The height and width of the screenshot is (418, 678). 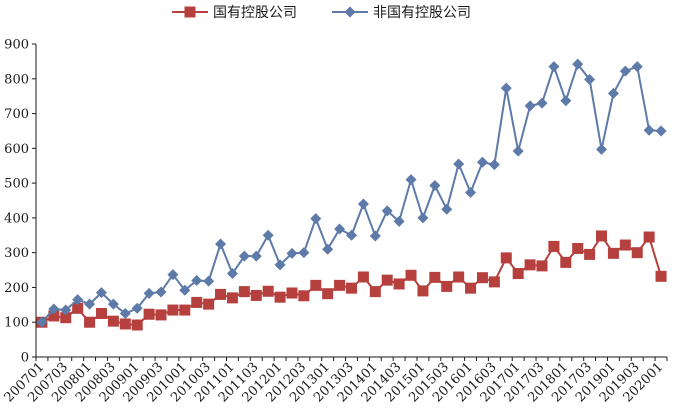 I want to click on y-tick-label: 200, so click(x=16, y=288).